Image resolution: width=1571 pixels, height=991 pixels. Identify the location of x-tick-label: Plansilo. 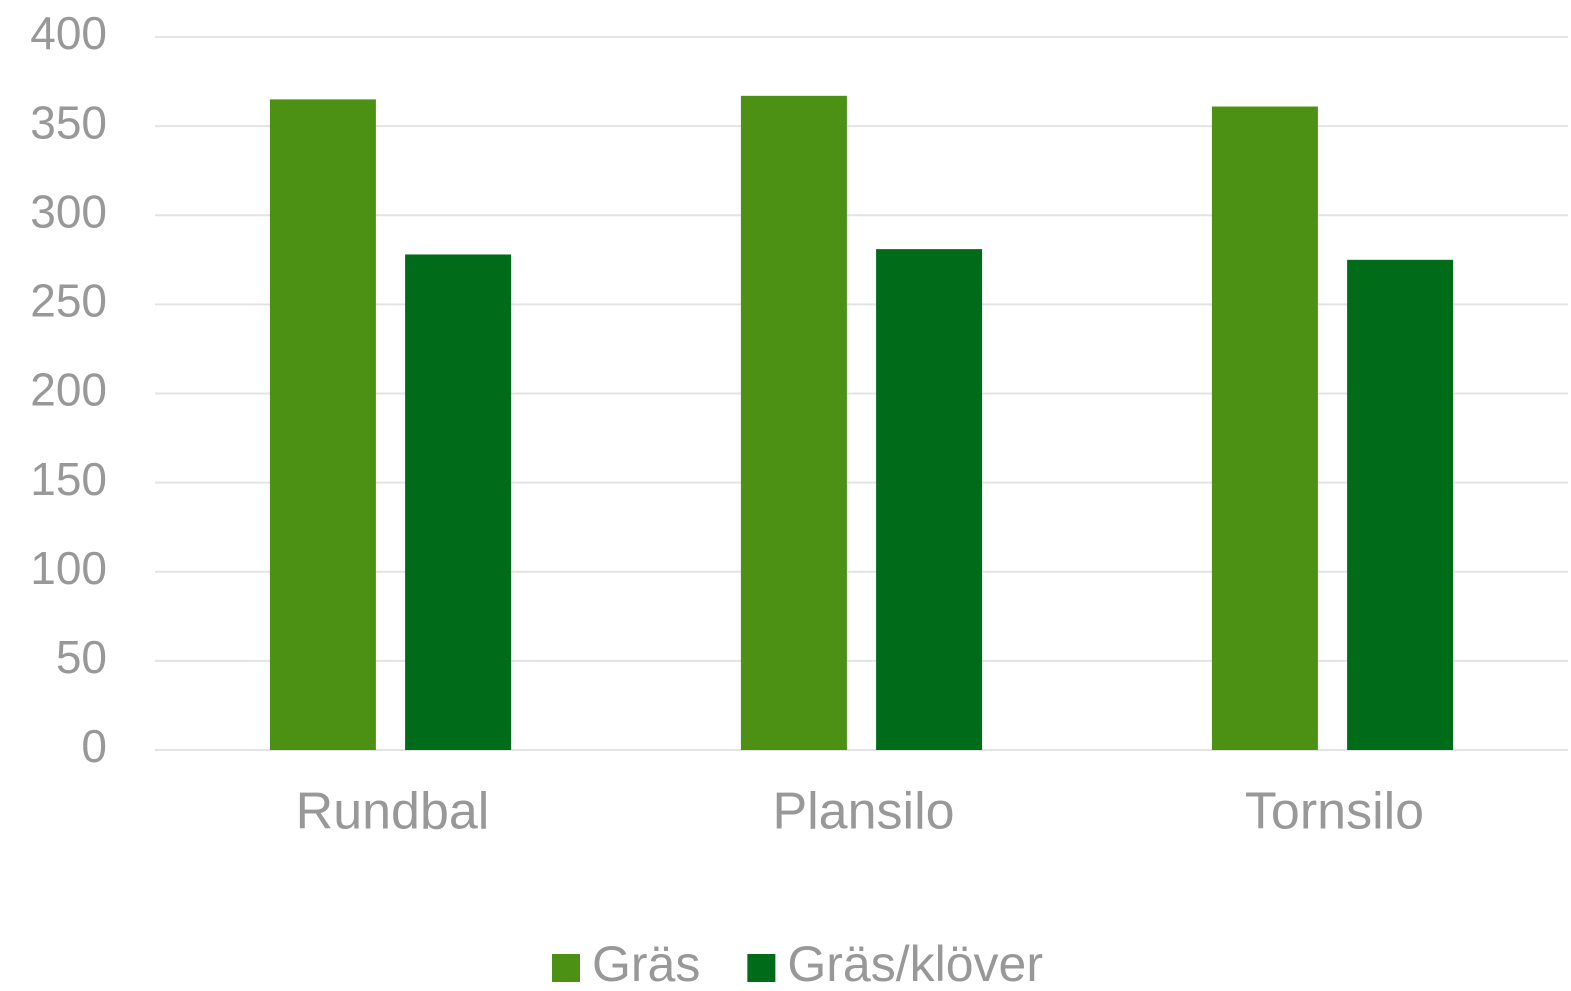
(863, 812).